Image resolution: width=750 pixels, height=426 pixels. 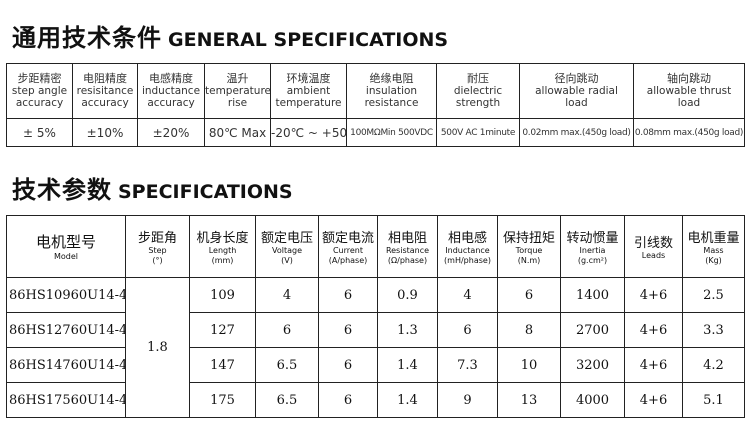 I want to click on value-cell: 147, so click(x=222, y=365).